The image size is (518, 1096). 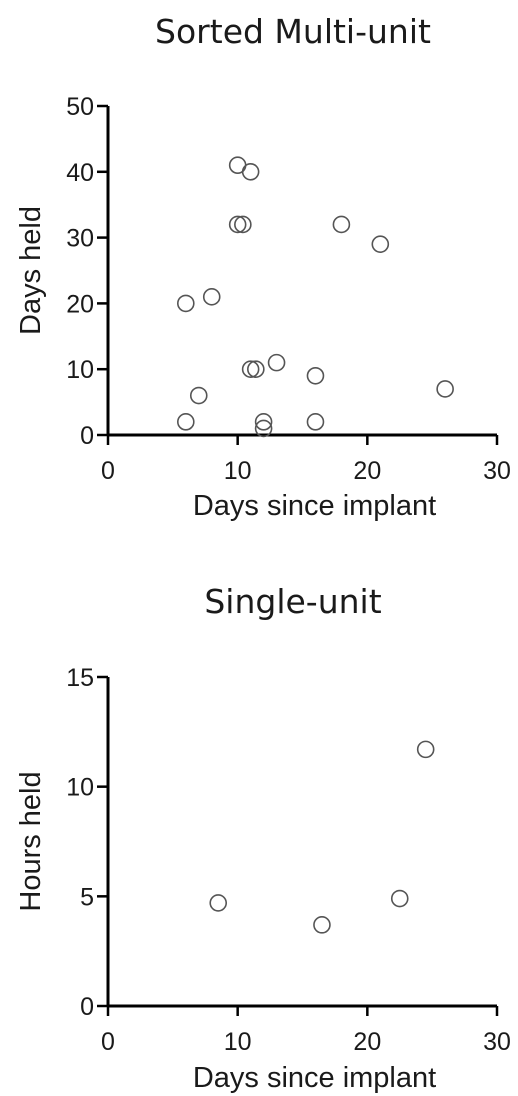 What do you see at coordinates (87, 436) in the screenshot?
I see `multi-unit-y-tick-label: 0` at bounding box center [87, 436].